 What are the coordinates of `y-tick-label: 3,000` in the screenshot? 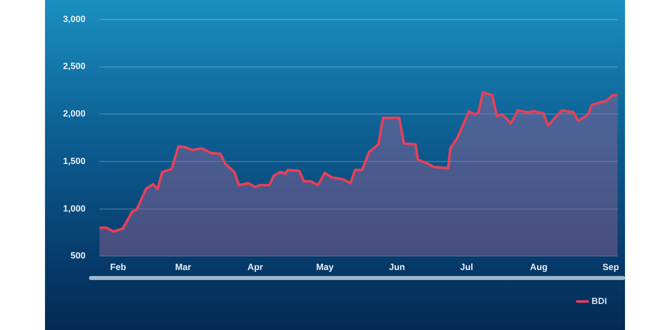 It's located at (74, 19).